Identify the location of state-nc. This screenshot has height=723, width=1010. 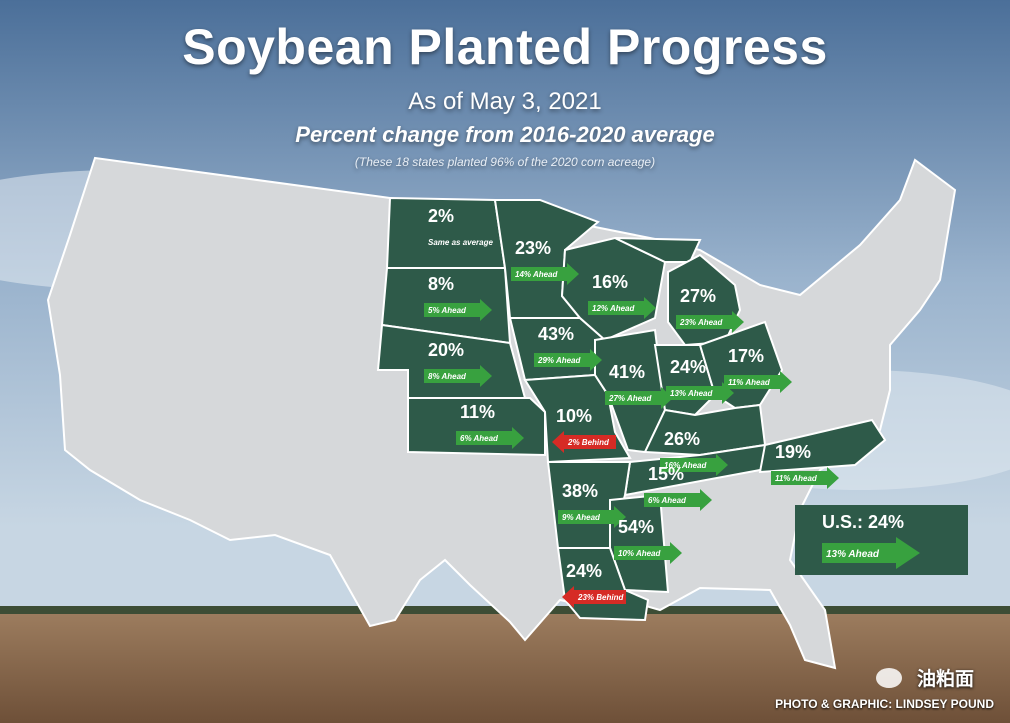
(822, 446).